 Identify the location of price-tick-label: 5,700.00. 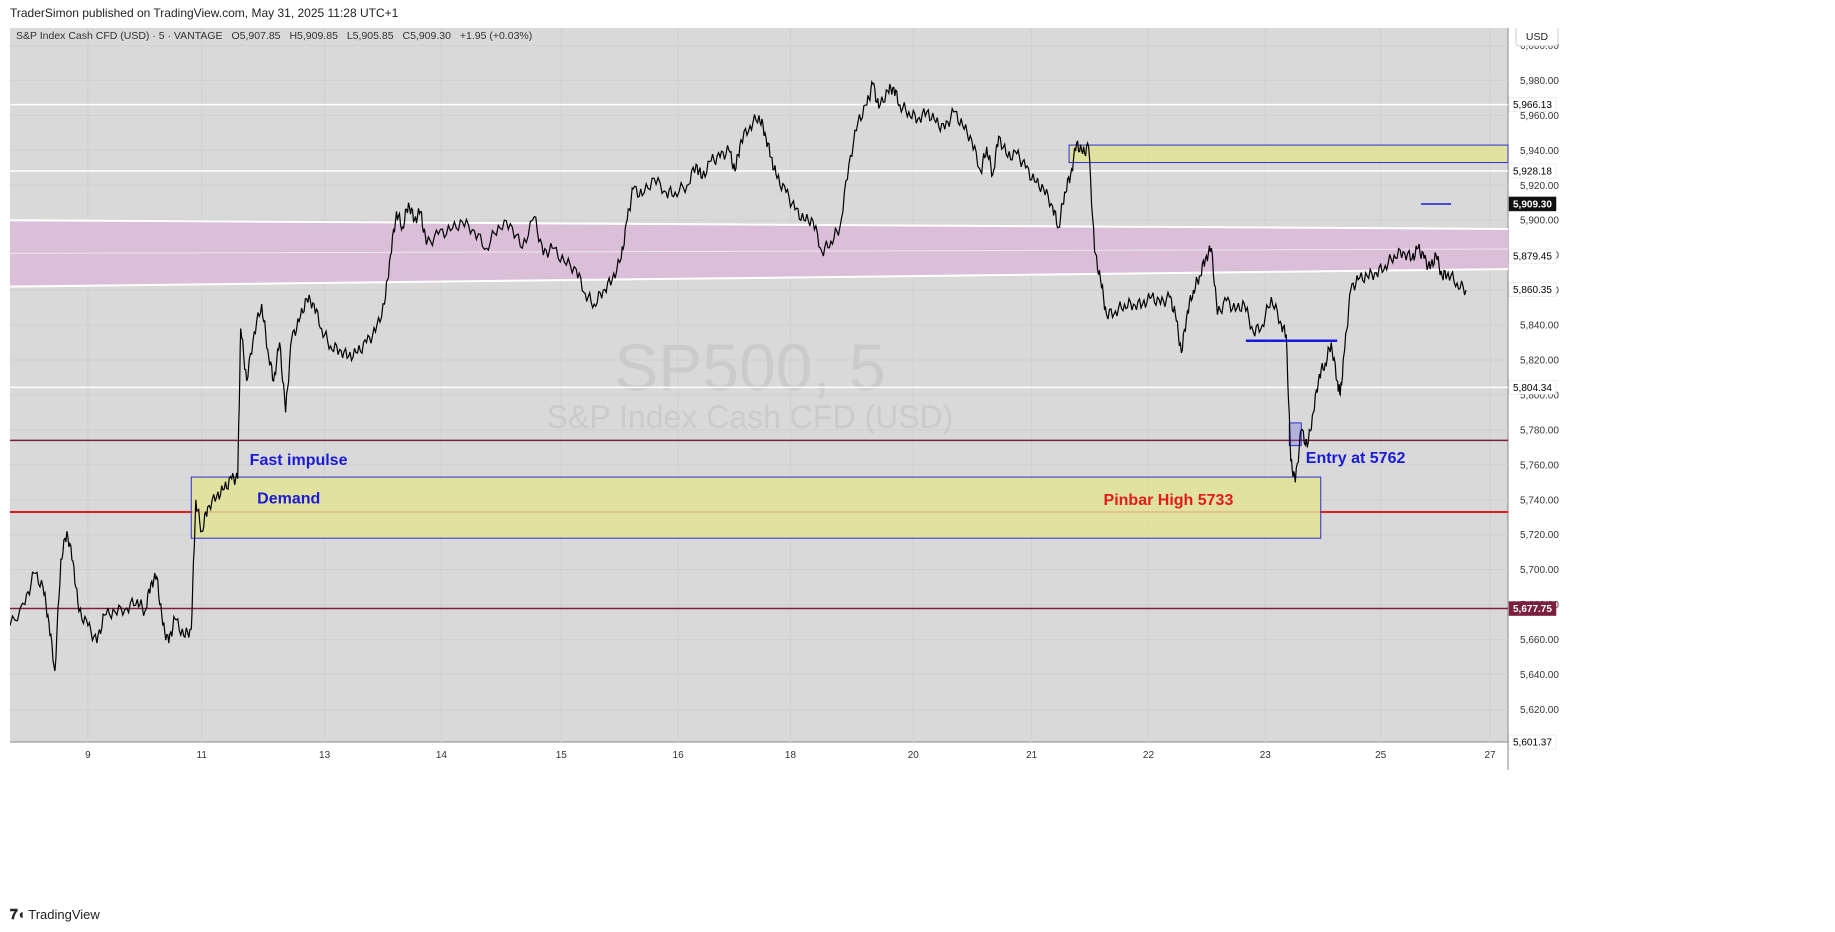
(1539, 570).